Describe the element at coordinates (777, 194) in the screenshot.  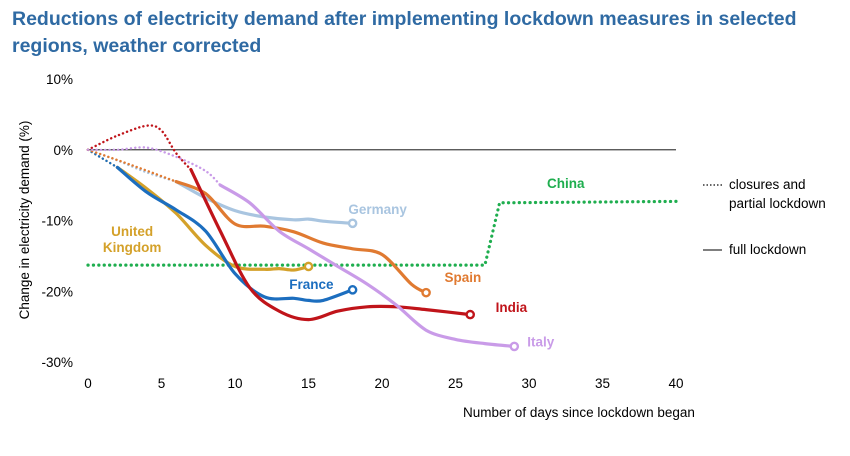
I see `legend-label: closures and partial lockdown` at that location.